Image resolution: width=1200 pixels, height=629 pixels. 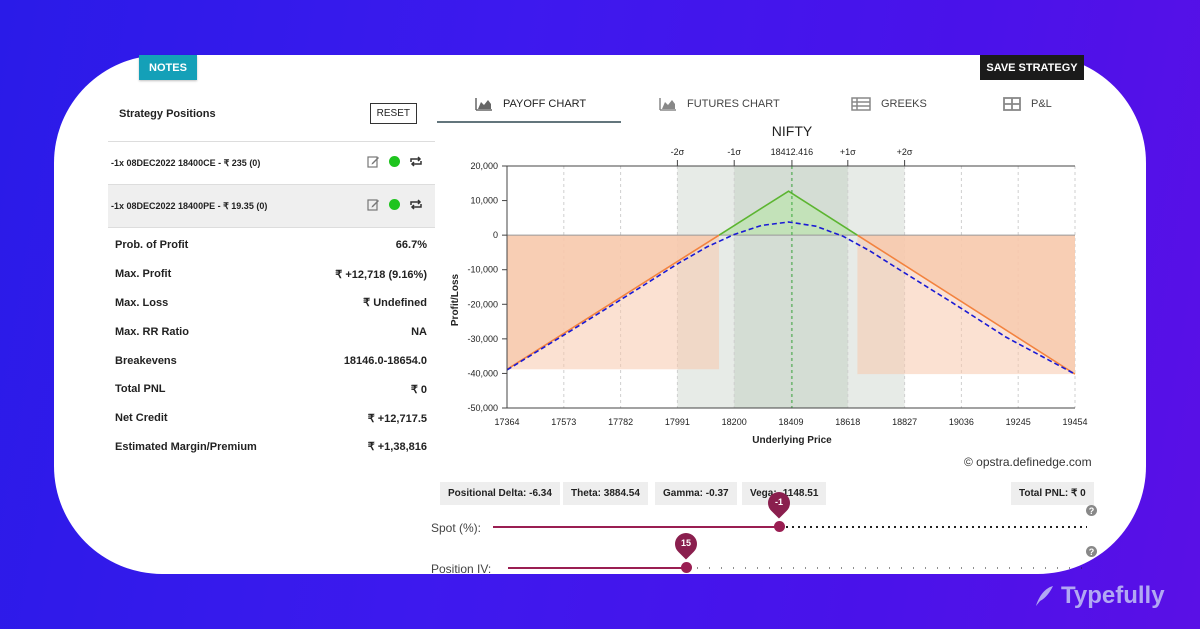 What do you see at coordinates (791, 298) in the screenshot?
I see `t0-payoff-line` at bounding box center [791, 298].